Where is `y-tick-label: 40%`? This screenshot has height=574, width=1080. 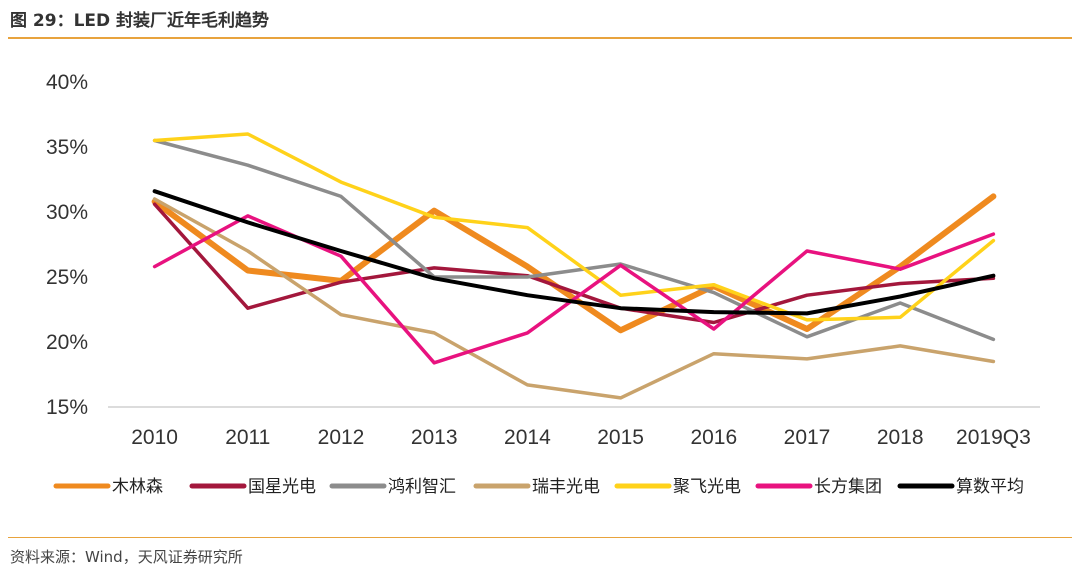 y-tick-label: 40% is located at coordinates (67, 82).